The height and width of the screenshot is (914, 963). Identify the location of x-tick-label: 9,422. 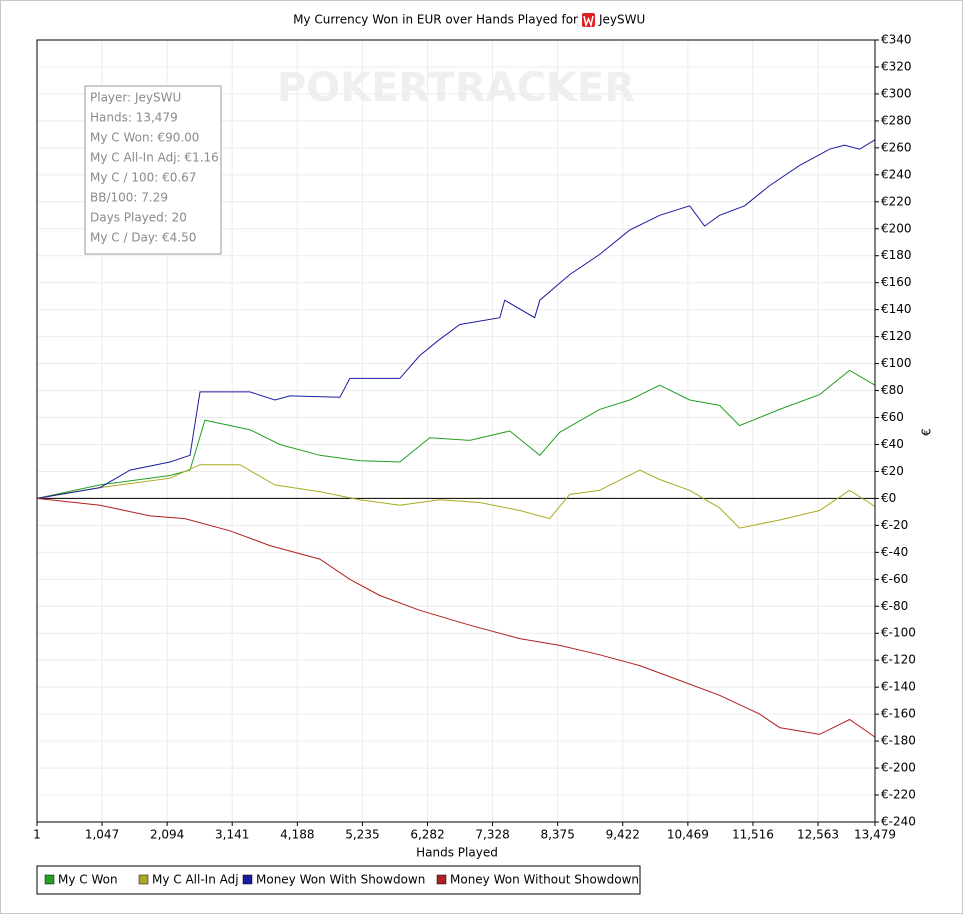
(623, 835).